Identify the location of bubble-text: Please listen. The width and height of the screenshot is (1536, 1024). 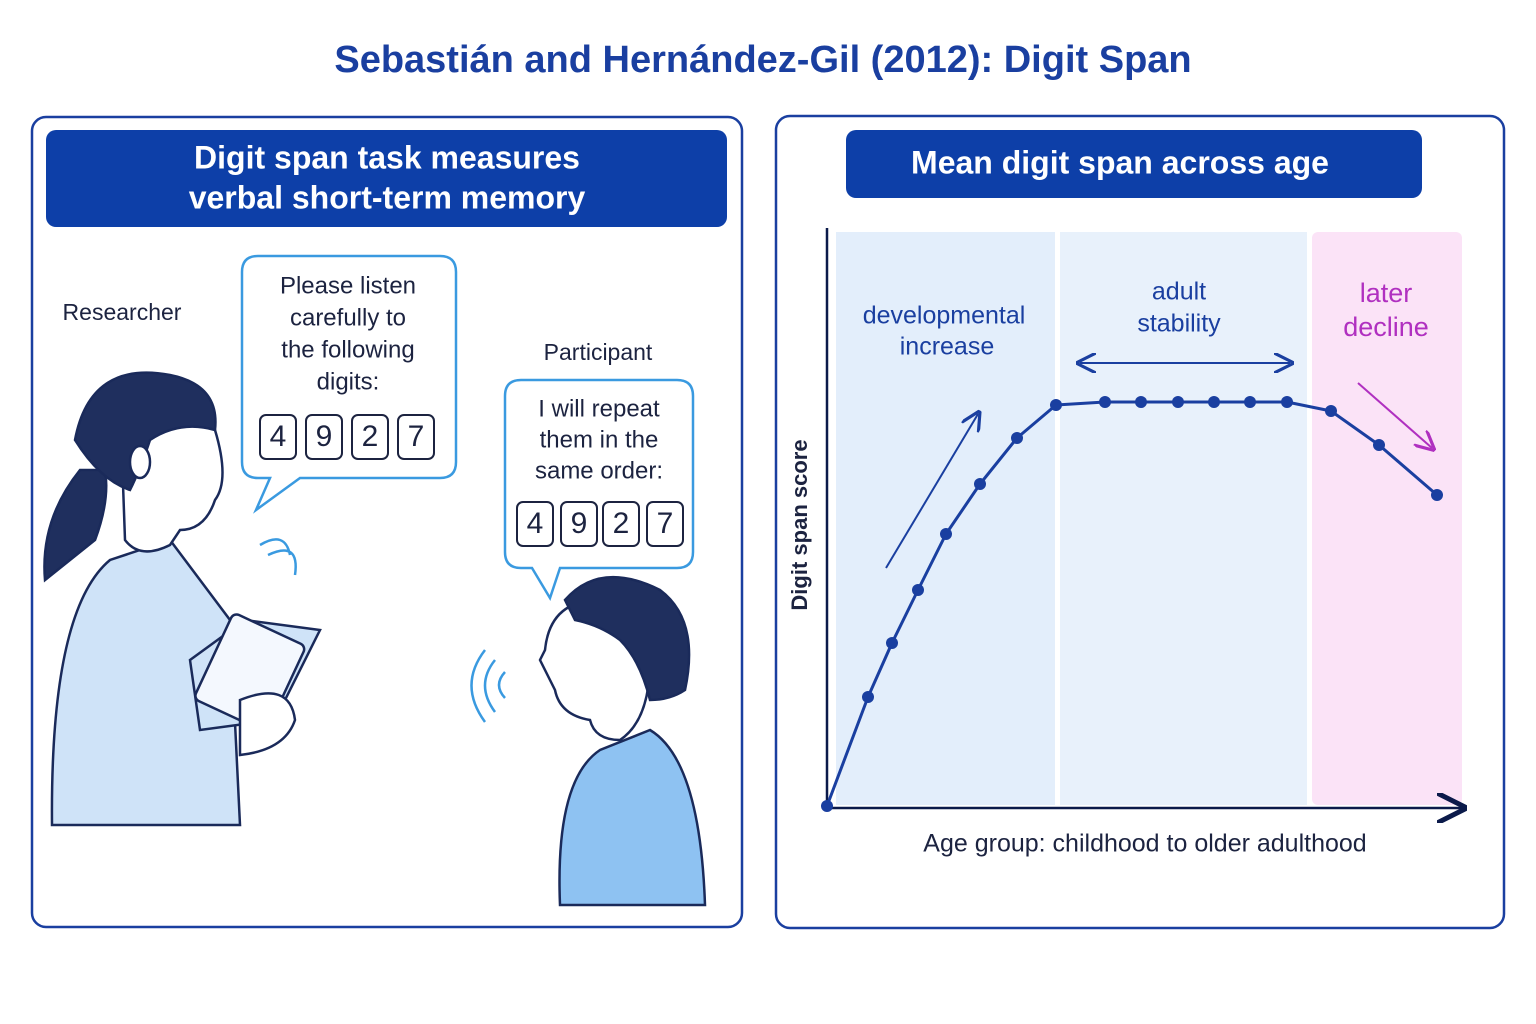
(348, 285).